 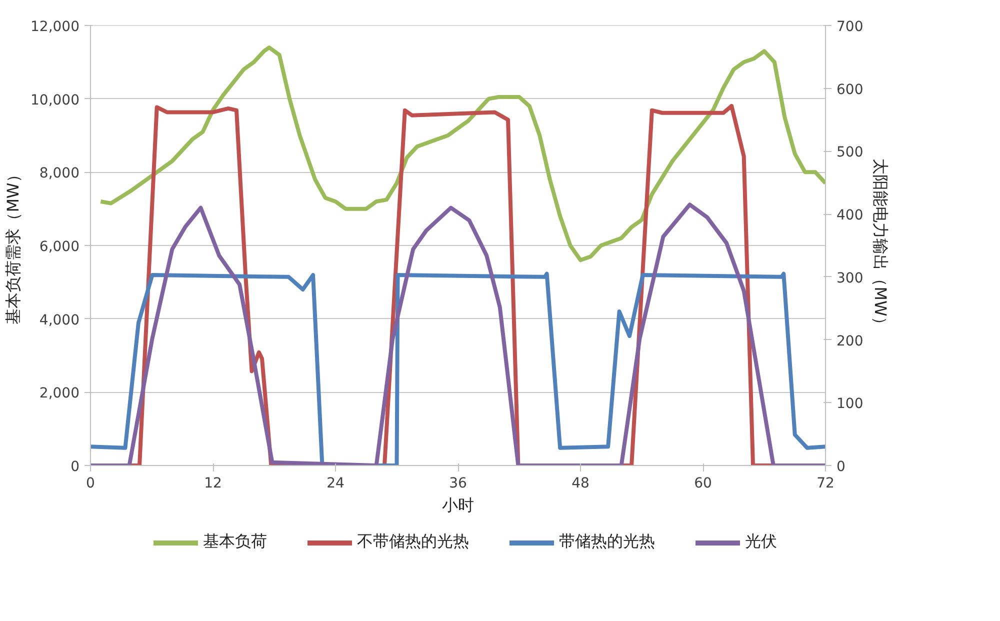 I want to click on x-tick-label: 36, so click(x=458, y=484).